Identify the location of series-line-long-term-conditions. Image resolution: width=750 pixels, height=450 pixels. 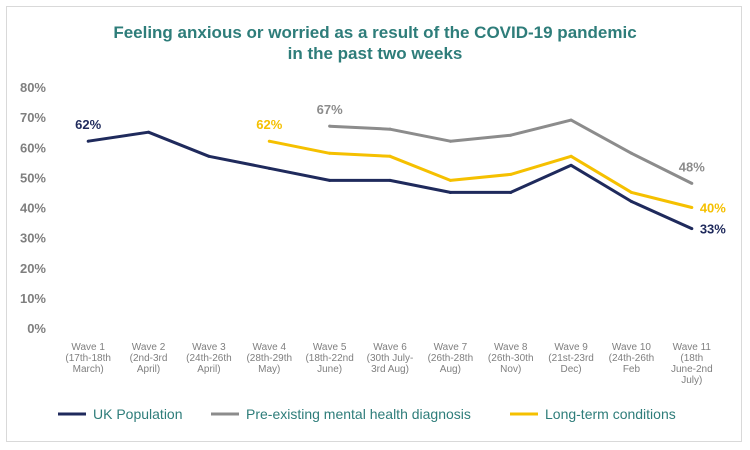
(481, 174).